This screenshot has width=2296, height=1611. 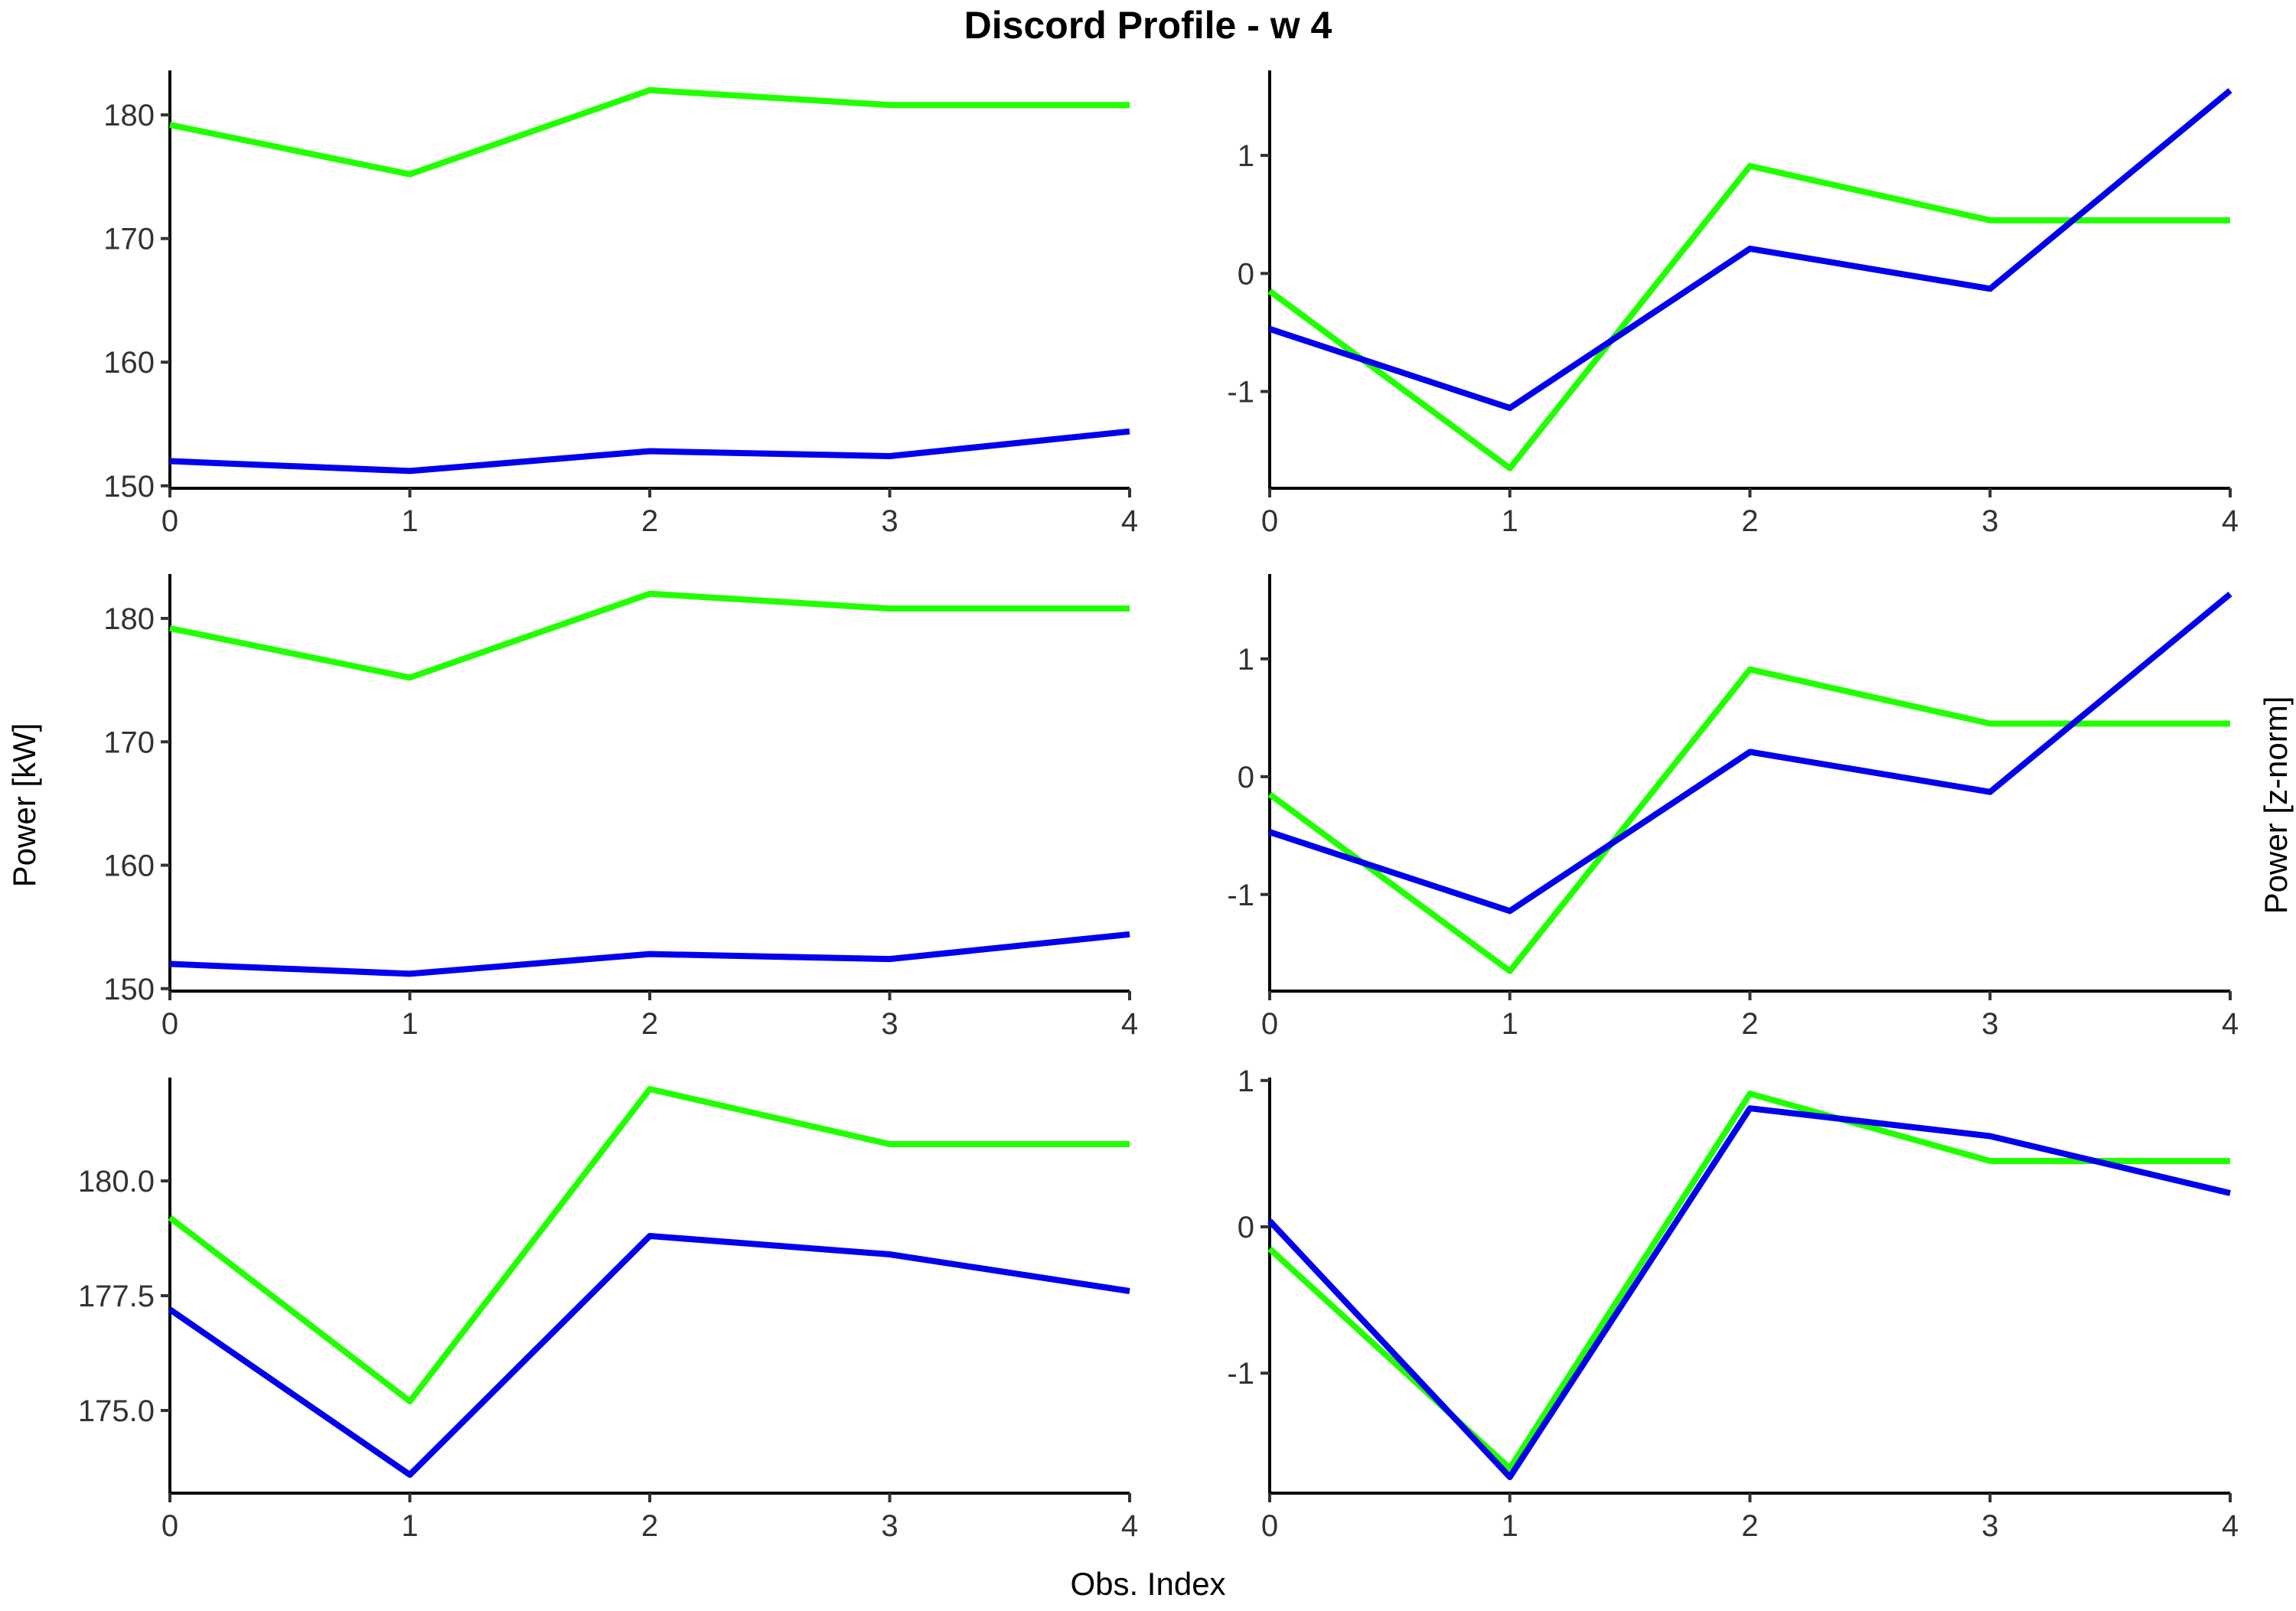 What do you see at coordinates (1148, 25) in the screenshot?
I see `chart-title: Discord Profile - w 4` at bounding box center [1148, 25].